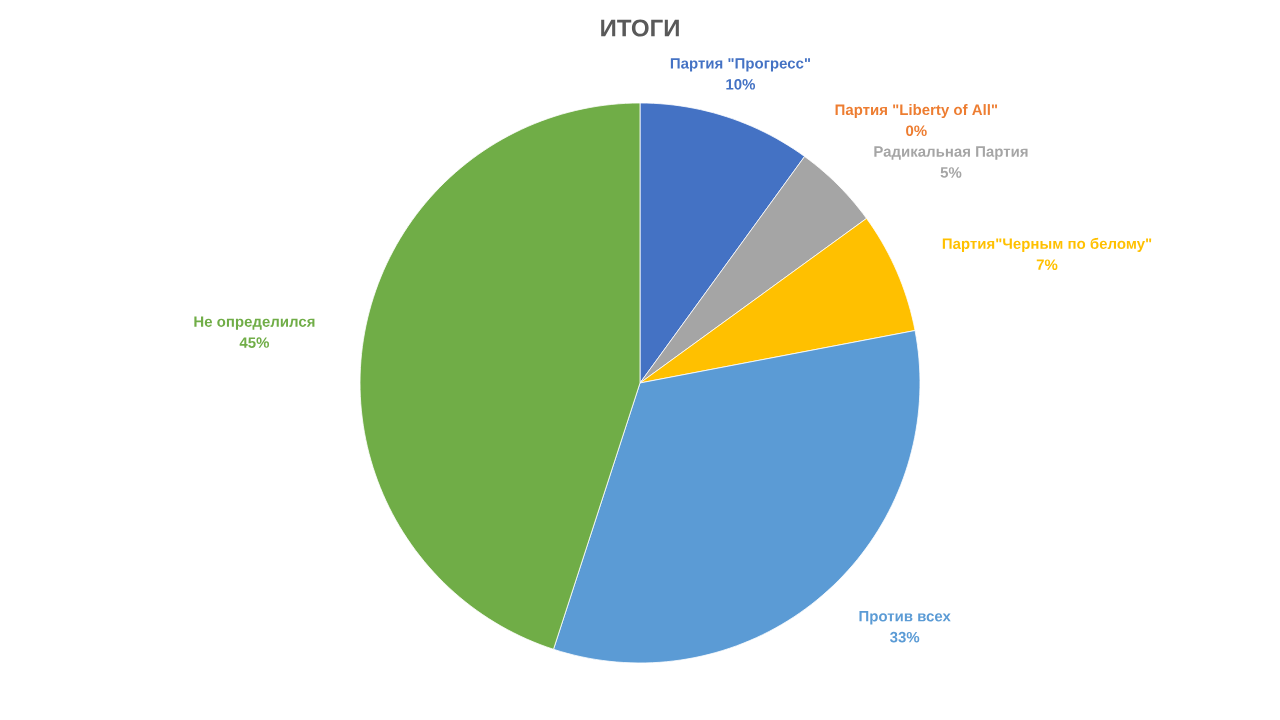 Image resolution: width=1280 pixels, height=720 pixels. What do you see at coordinates (916, 111) in the screenshot?
I see `category-label: Партия "Liberty of All"` at bounding box center [916, 111].